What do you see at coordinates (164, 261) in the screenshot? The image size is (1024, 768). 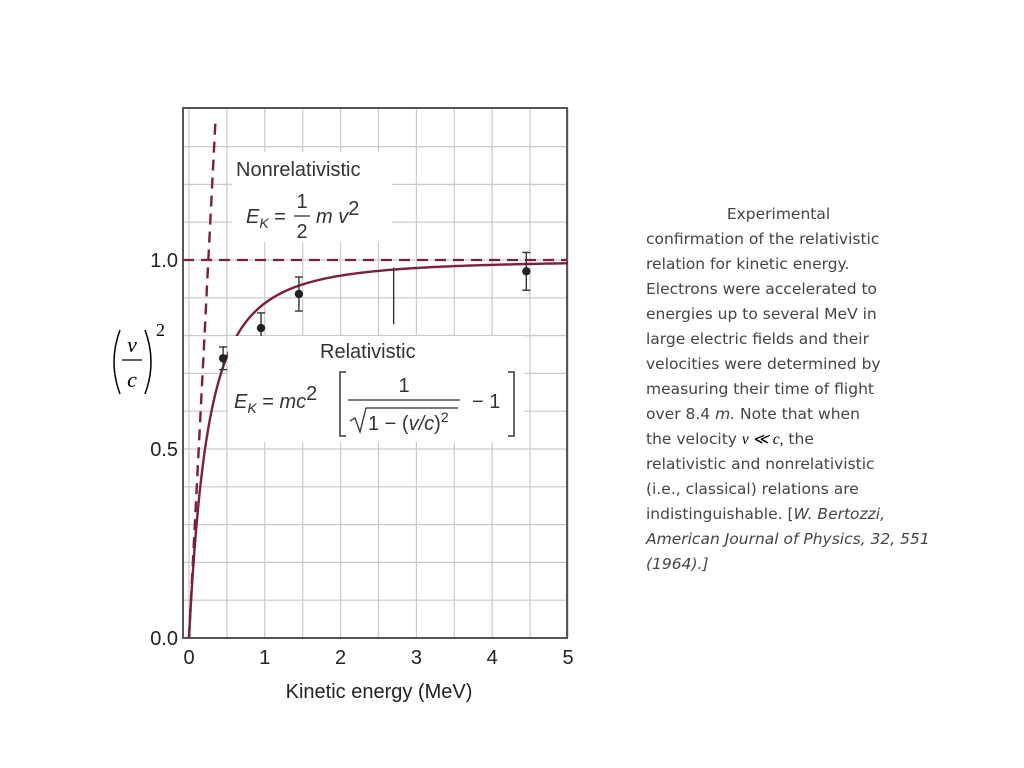 I see `y-tick-label: 1.0` at bounding box center [164, 261].